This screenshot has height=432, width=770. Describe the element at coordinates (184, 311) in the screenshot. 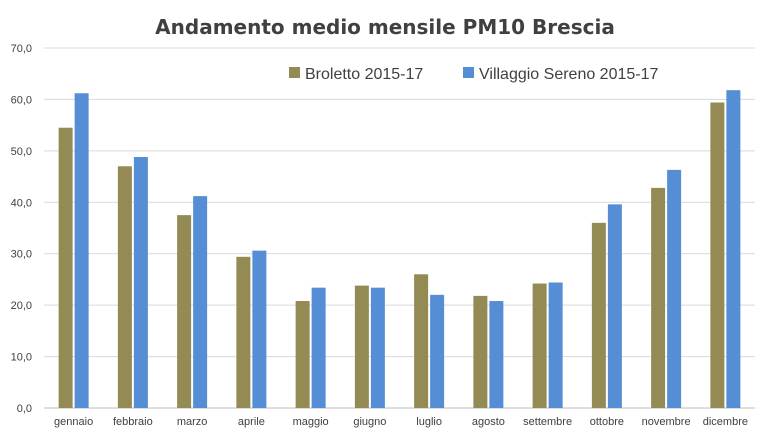

I see `bar-broletto-marzo` at that location.